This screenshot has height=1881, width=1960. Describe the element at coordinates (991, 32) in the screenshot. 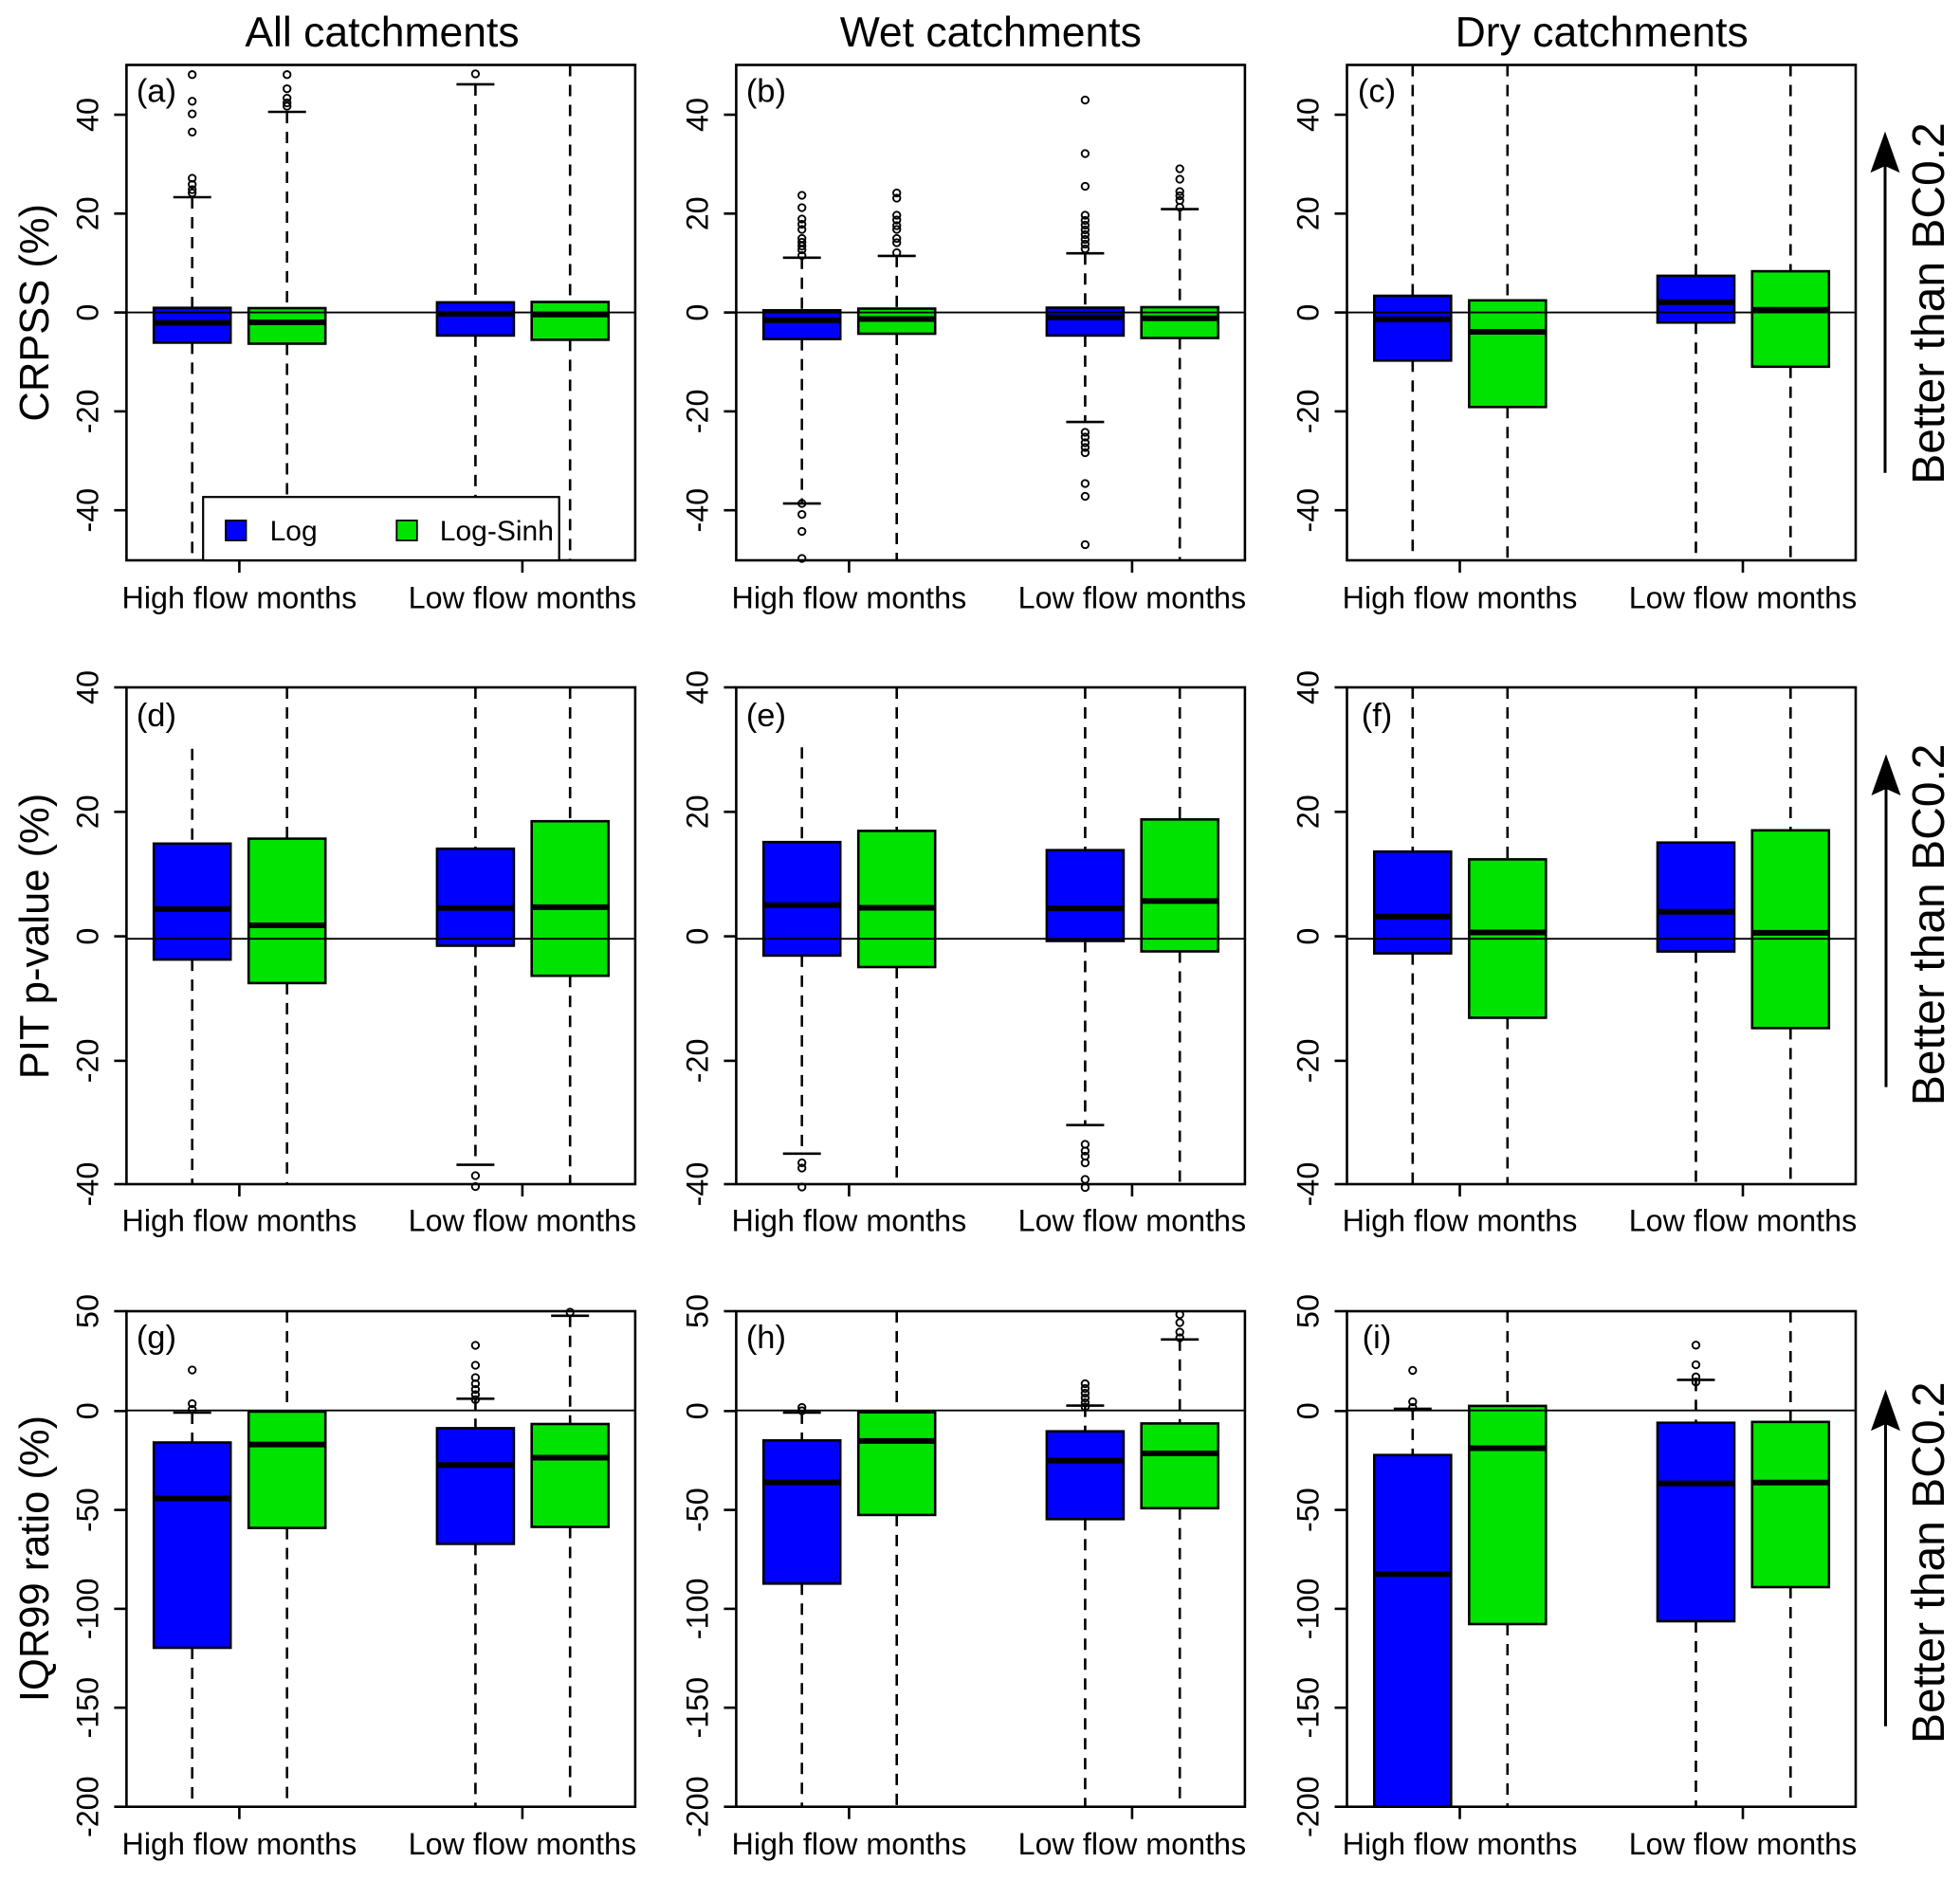

I see `svg-text: Wet catchments` at that location.